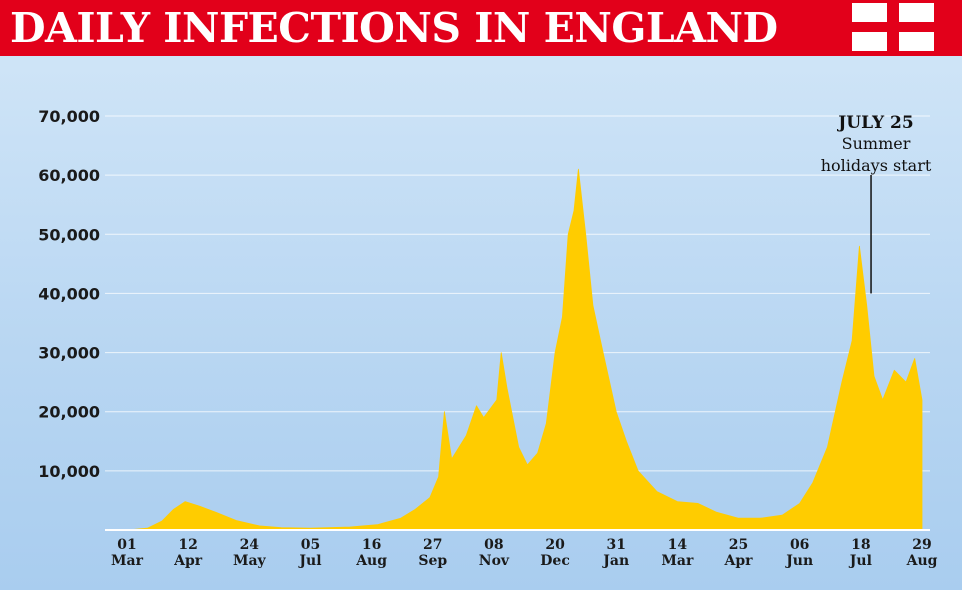  What do you see at coordinates (69, 175) in the screenshot?
I see `y-tick-label-5: 60,000` at bounding box center [69, 175].